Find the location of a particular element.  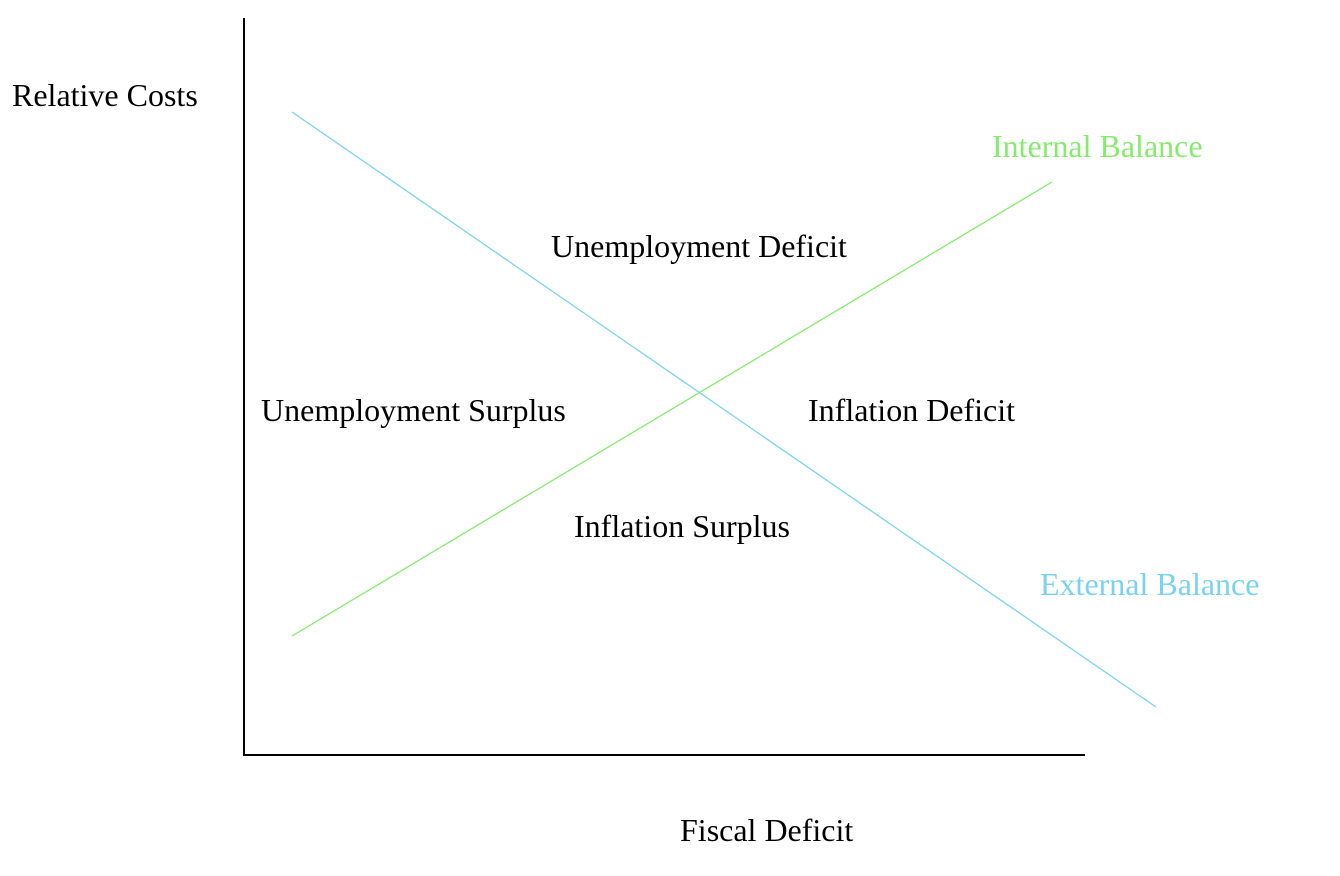

region-label-right: Inflation Deficit is located at coordinates (911, 410).